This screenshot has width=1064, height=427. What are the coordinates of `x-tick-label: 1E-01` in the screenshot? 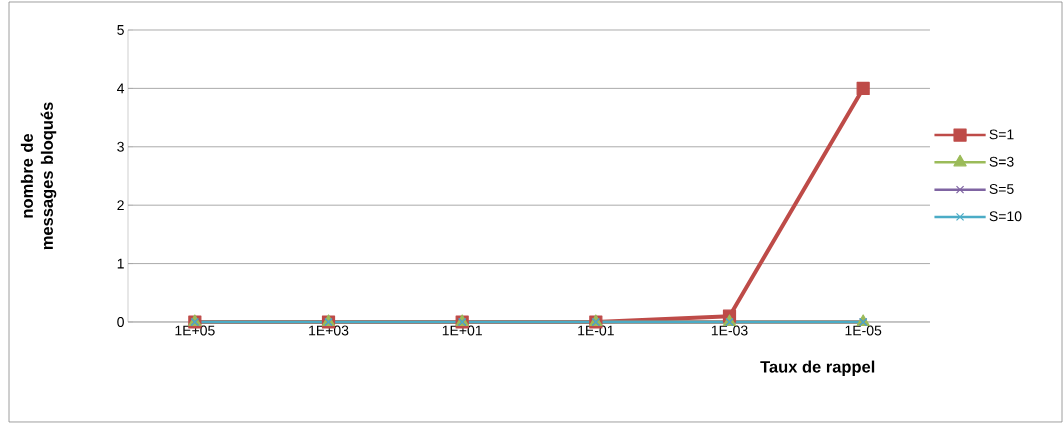 It's located at (596, 330).